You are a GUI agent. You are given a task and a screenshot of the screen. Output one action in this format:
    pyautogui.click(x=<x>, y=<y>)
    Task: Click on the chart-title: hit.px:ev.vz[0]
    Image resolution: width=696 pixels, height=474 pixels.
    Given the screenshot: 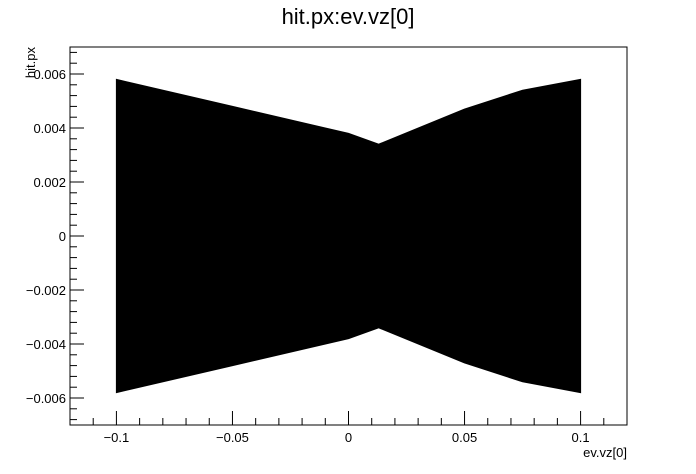 What is the action you would take?
    pyautogui.click(x=348, y=16)
    